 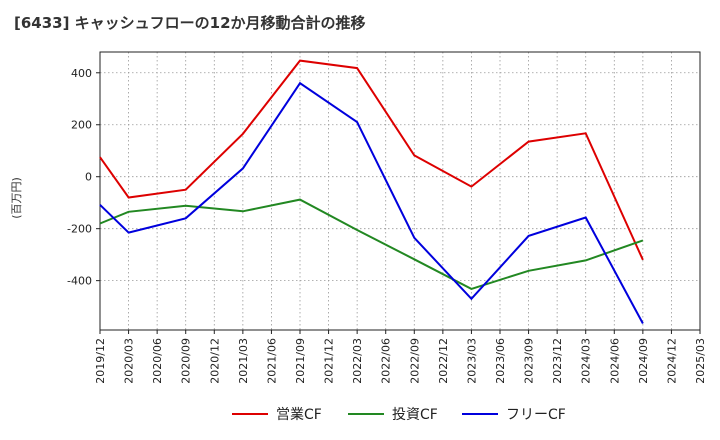 What do you see at coordinates (500, 361) in the screenshot?
I see `x-tick-label: 2023/06` at bounding box center [500, 361].